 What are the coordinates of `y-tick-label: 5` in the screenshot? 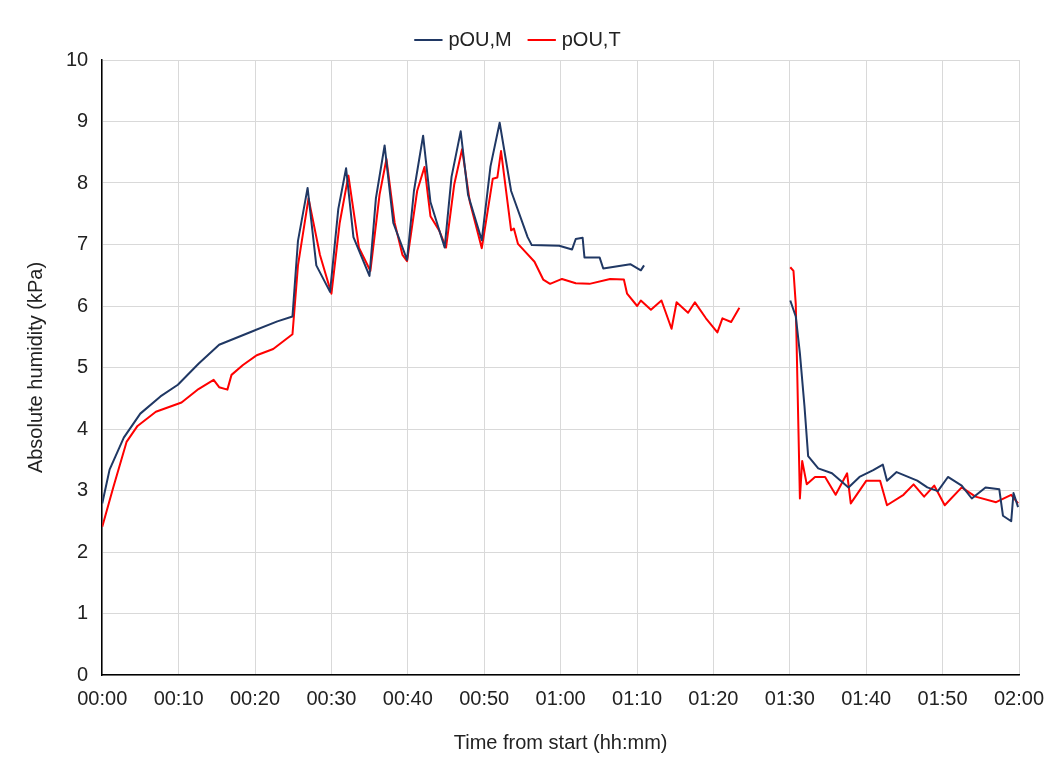 It's located at (83, 366).